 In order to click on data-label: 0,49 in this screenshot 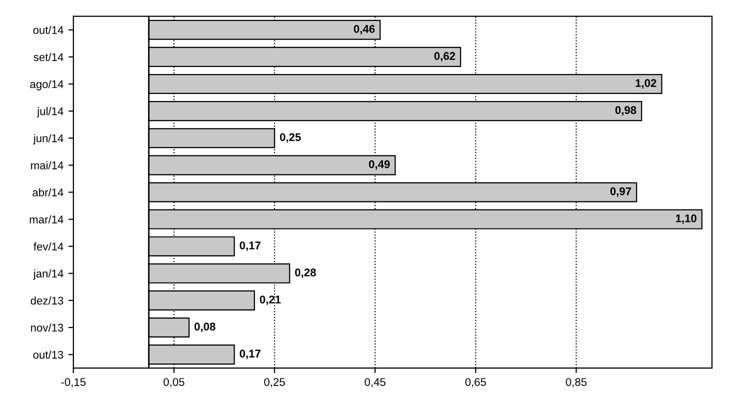, I will do `click(379, 165)`.